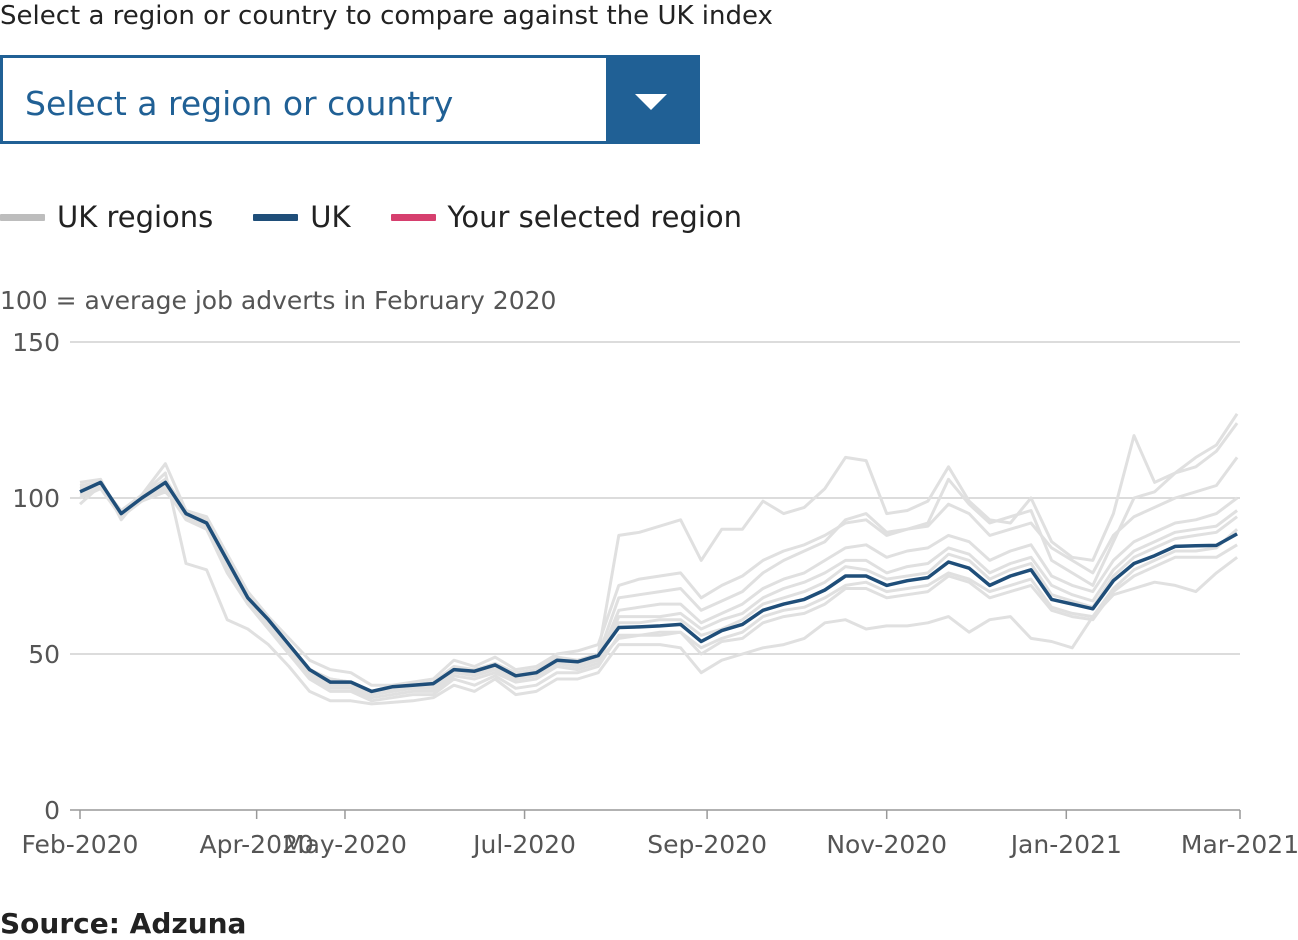 The image size is (1298, 940). What do you see at coordinates (80, 844) in the screenshot?
I see `x-tick-label: Feb-2020` at bounding box center [80, 844].